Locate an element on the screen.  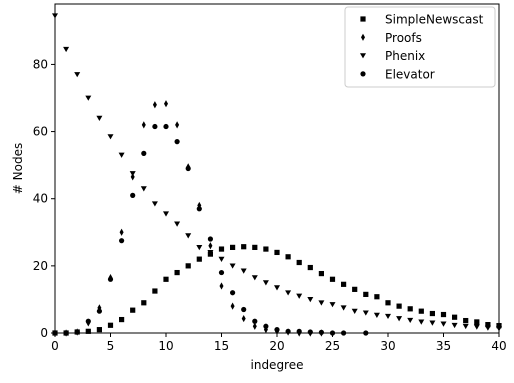
y-tick-label: 20 is located at coordinates (40, 266).